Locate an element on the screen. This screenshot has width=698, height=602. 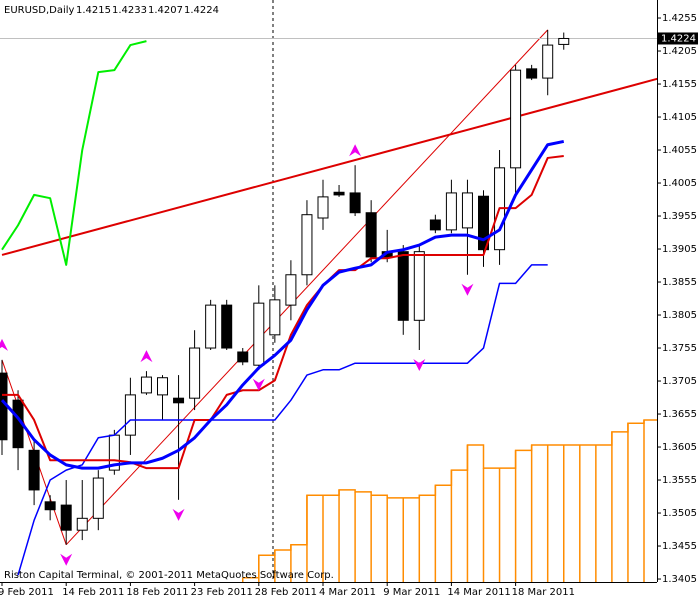
y-tick-label: 1.4255 is located at coordinates (679, 18).